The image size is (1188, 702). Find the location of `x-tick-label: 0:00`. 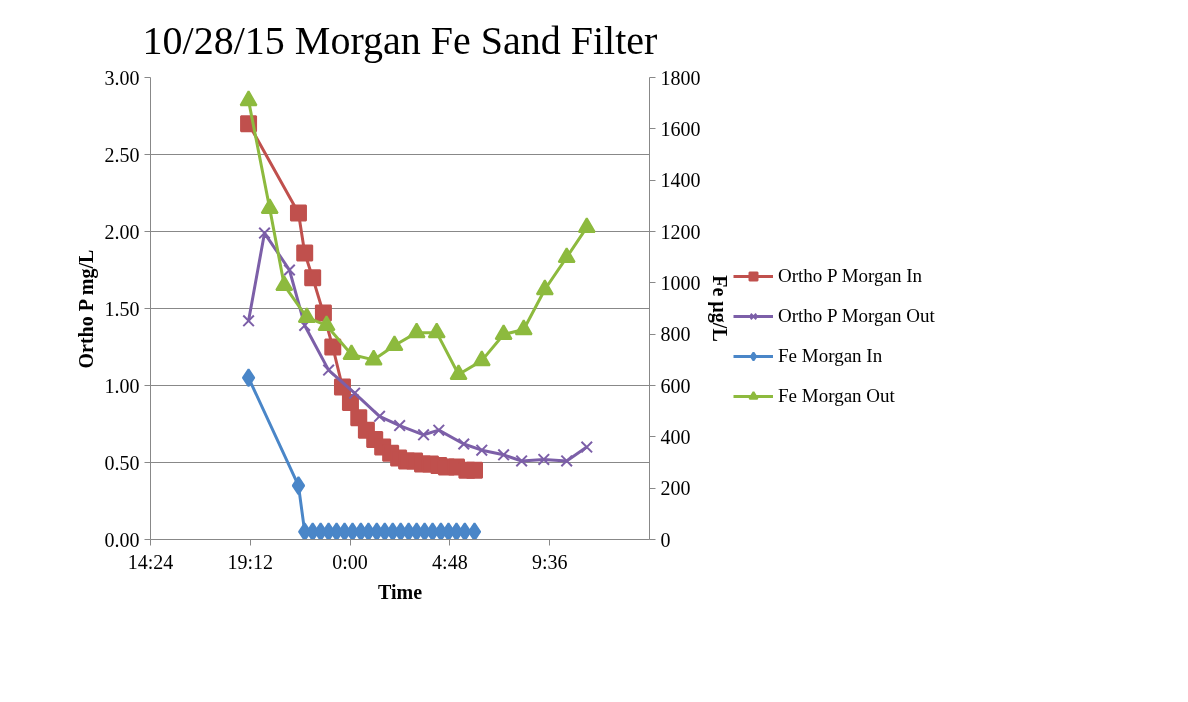

x-tick-label: 0:00 is located at coordinates (350, 561).